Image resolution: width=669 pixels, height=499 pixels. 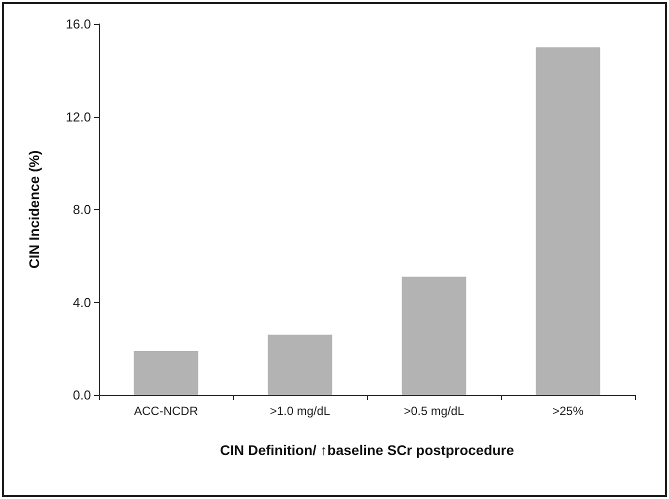 What do you see at coordinates (34, 209) in the screenshot?
I see `y-axis-title: CIN Incidence (%)` at bounding box center [34, 209].